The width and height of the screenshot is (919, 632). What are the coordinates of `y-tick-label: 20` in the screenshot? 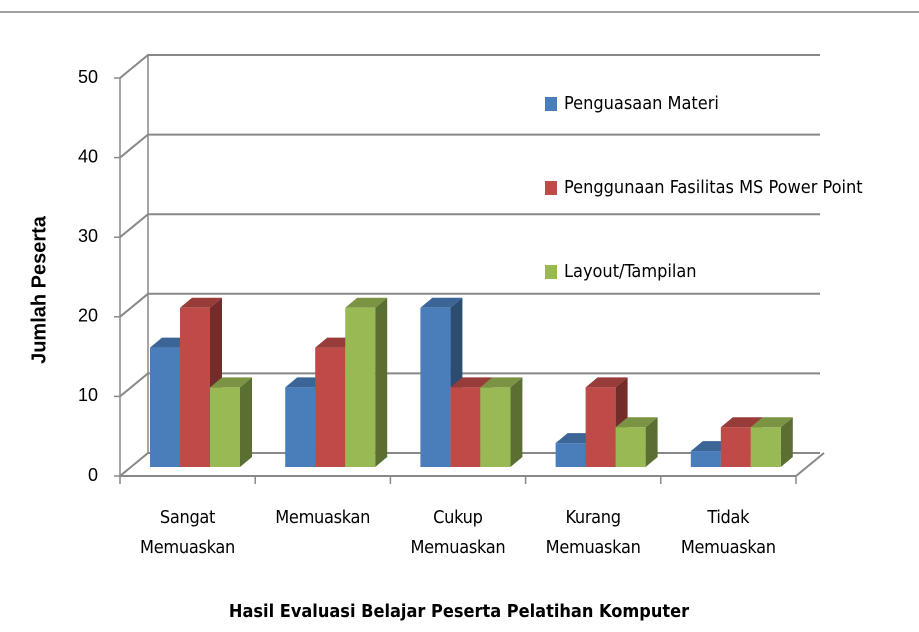 It's located at (88, 316).